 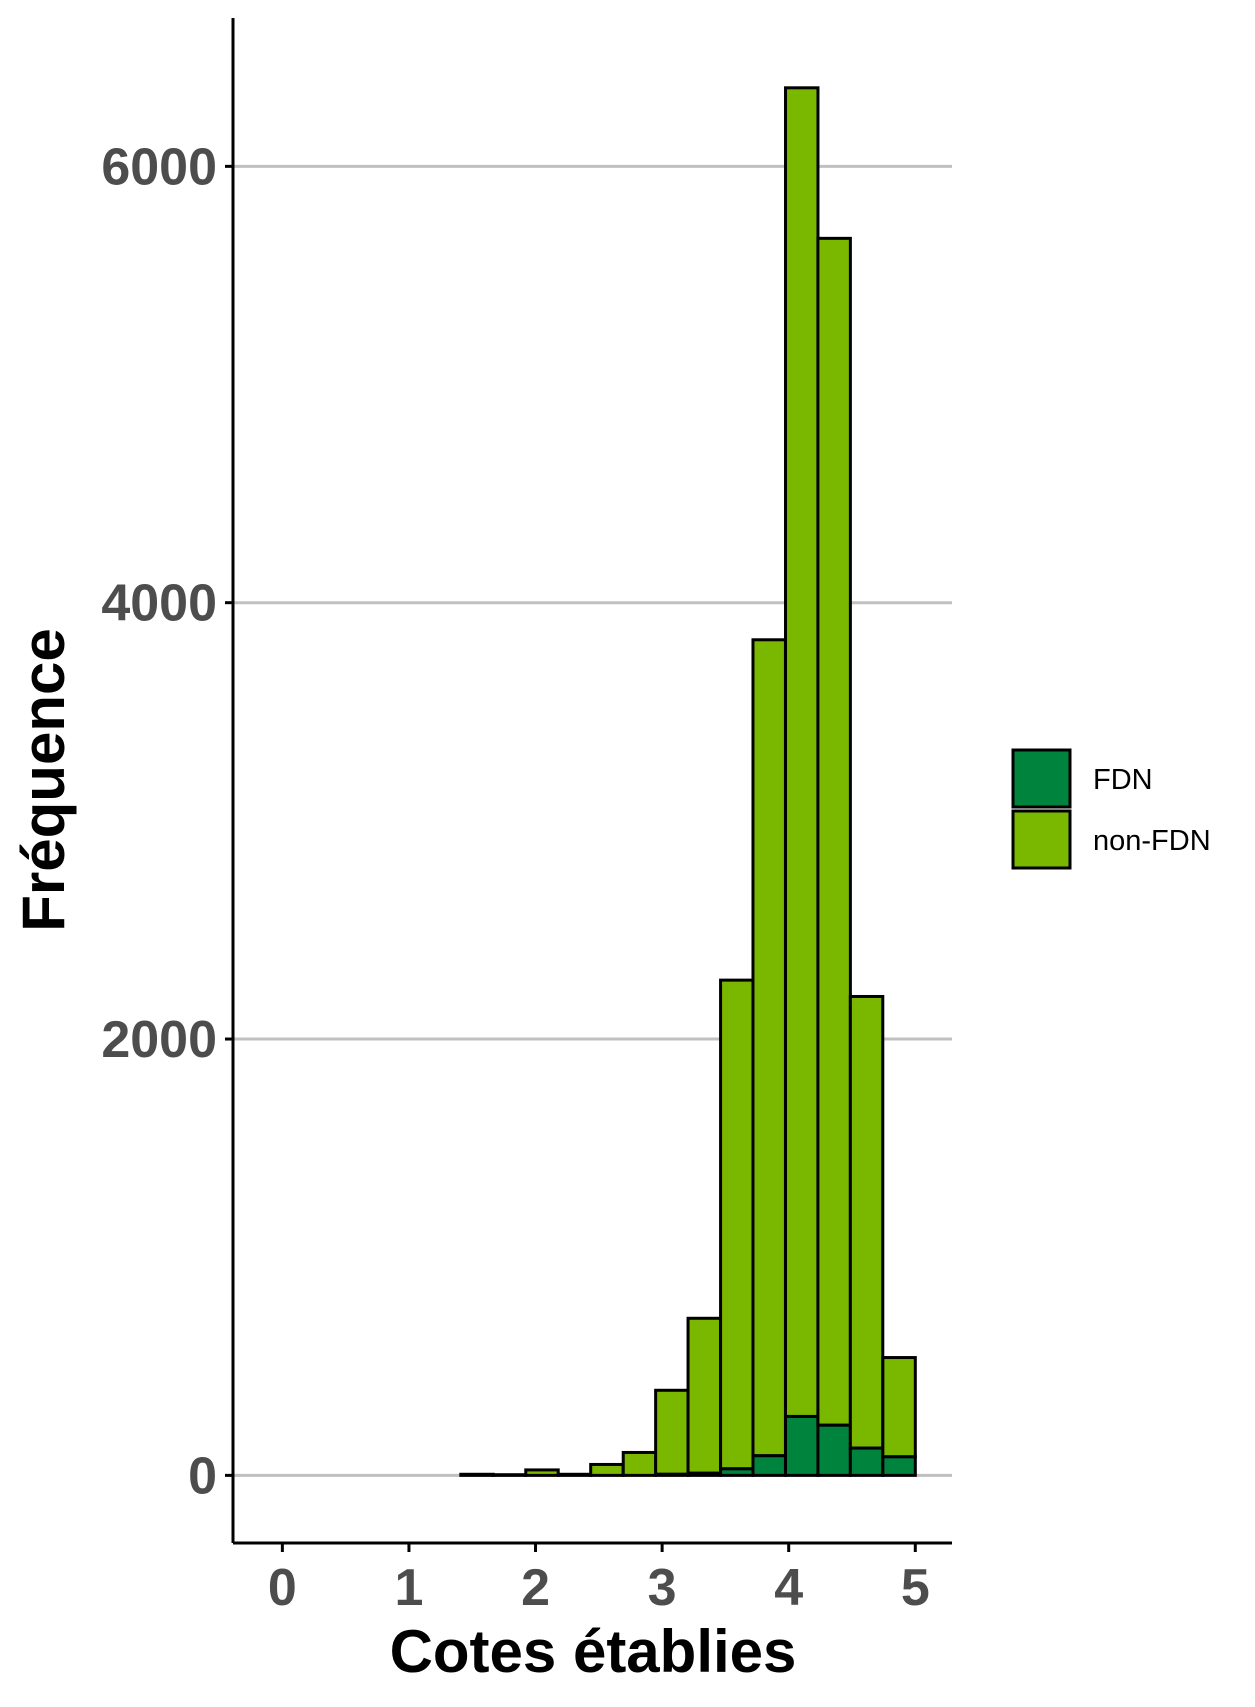 What do you see at coordinates (159, 167) in the screenshot?
I see `y-tick-label: 6000` at bounding box center [159, 167].